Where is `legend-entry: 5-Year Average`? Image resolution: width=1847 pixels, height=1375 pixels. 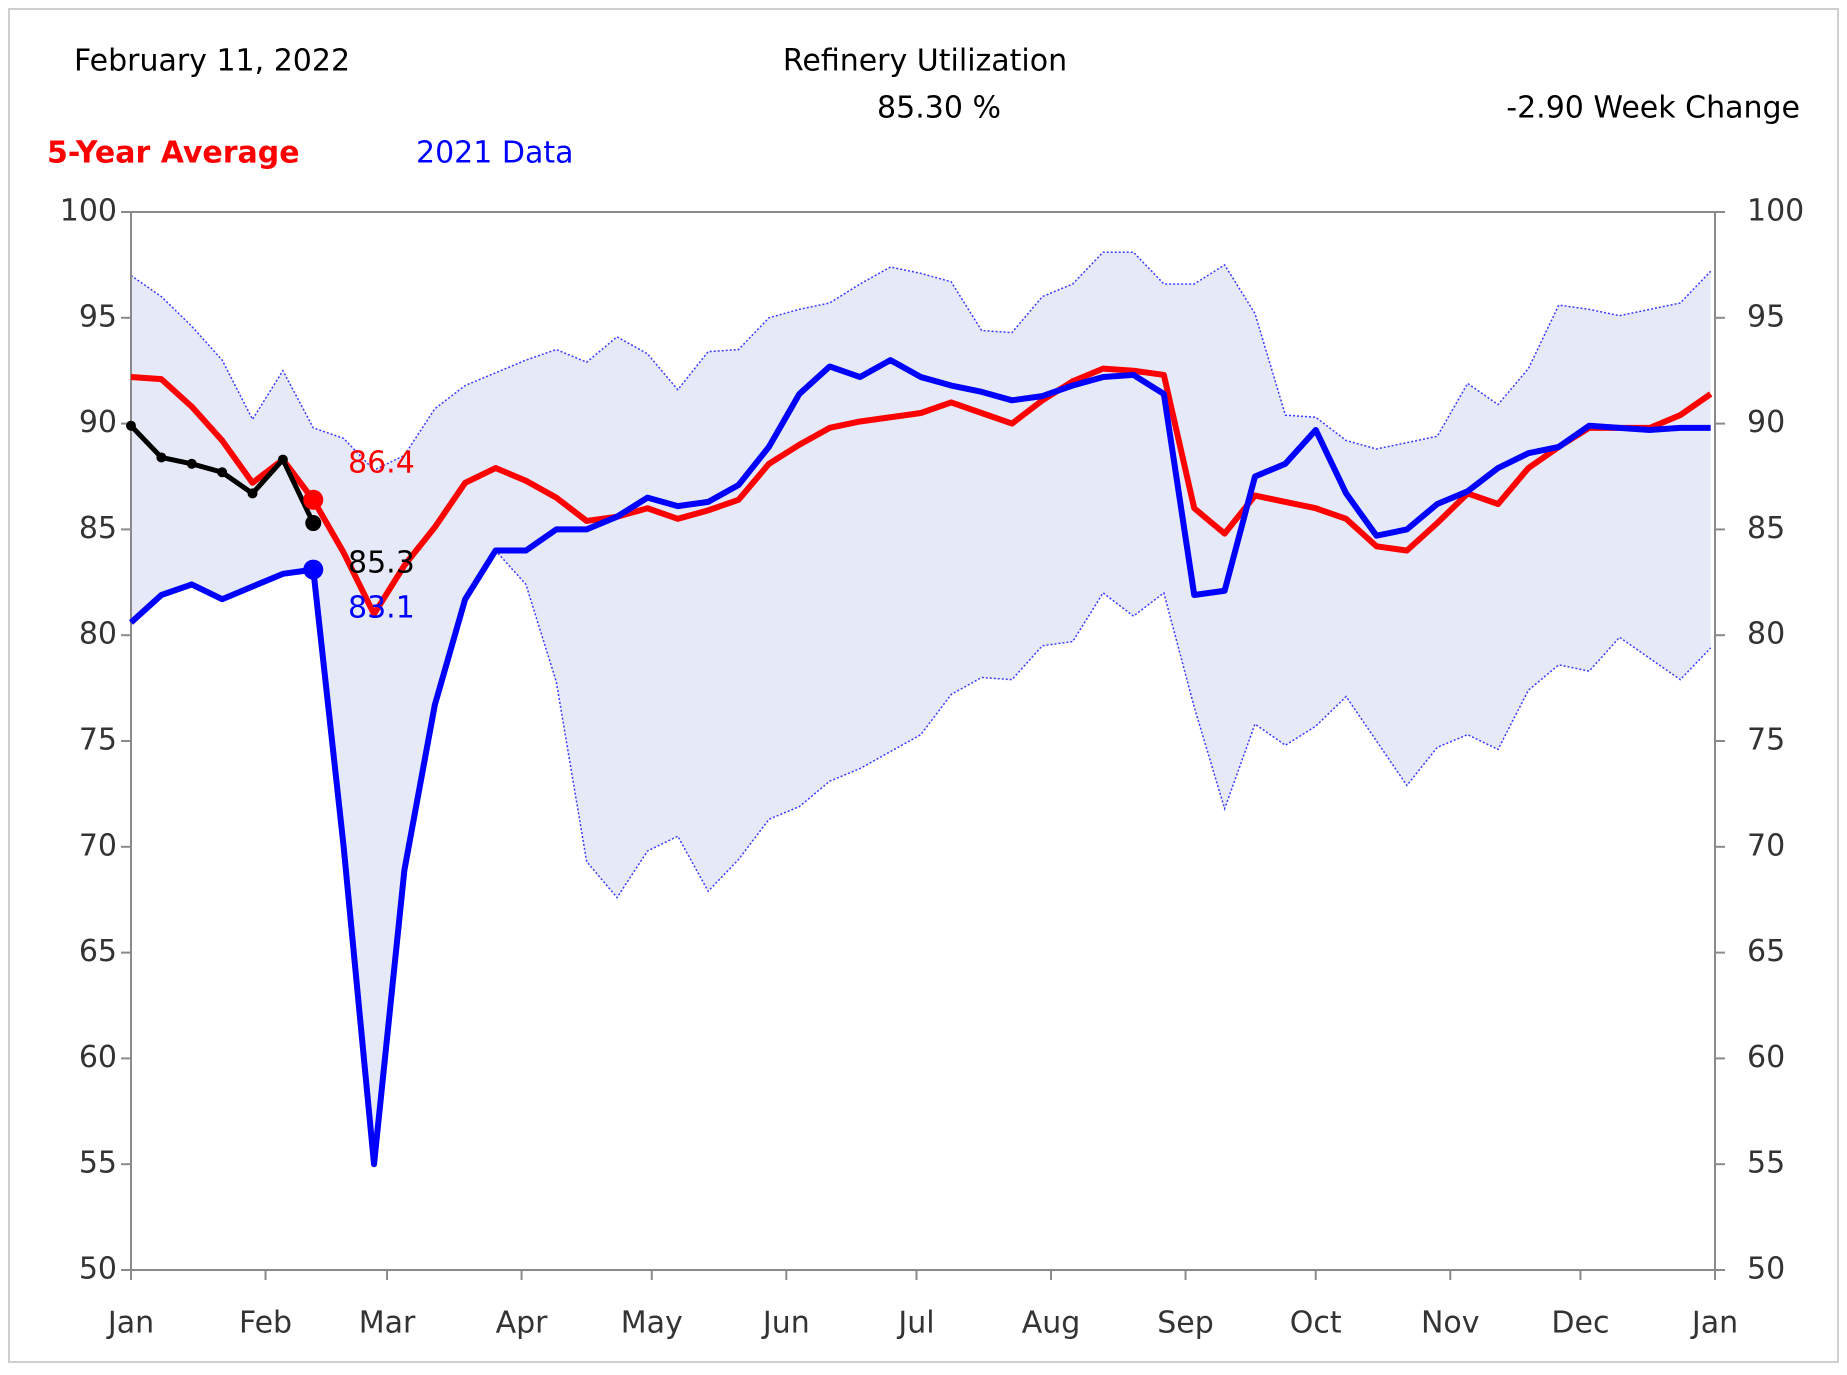 legend-entry: 5-Year Average is located at coordinates (173, 153).